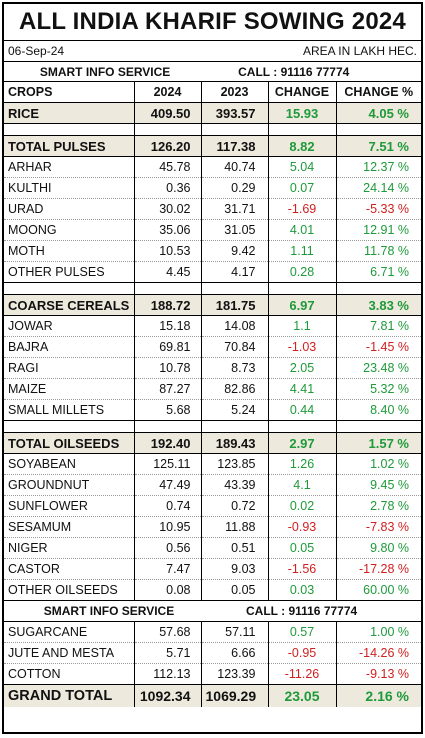 This screenshot has height=738, width=425. What do you see at coordinates (302, 611) in the screenshot?
I see `service-call: CALL : 91116 77774` at bounding box center [302, 611].